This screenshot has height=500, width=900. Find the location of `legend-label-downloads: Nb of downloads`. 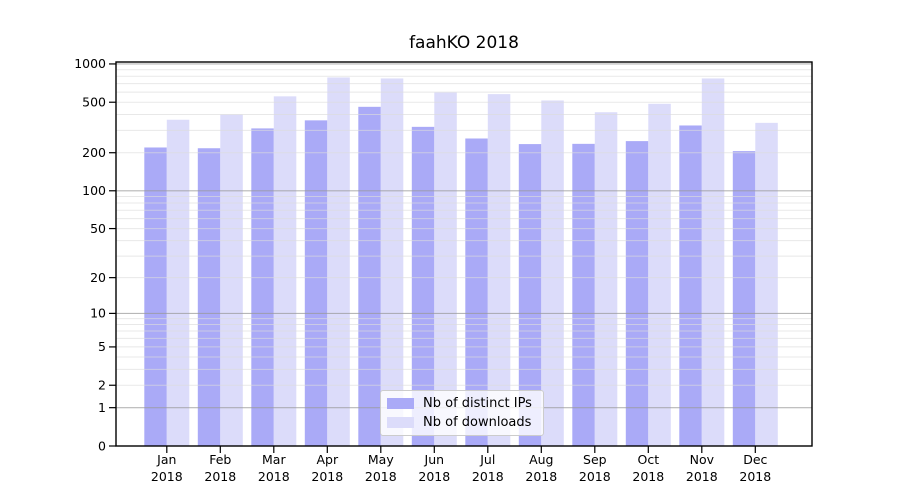

legend-label-downloads: Nb of downloads is located at coordinates (477, 422).